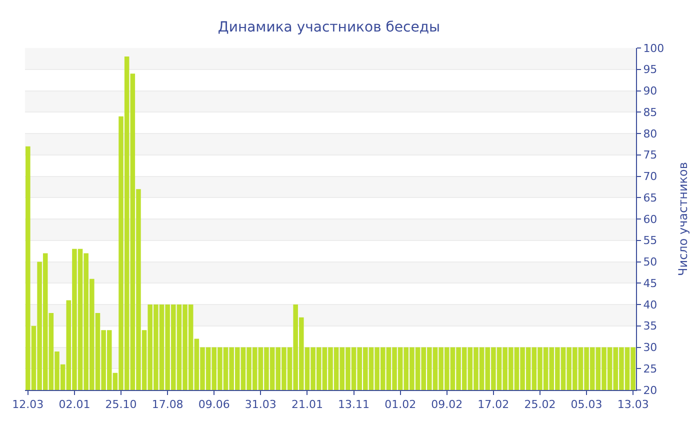  I want to click on x-tick-label: 13.03, so click(633, 405).